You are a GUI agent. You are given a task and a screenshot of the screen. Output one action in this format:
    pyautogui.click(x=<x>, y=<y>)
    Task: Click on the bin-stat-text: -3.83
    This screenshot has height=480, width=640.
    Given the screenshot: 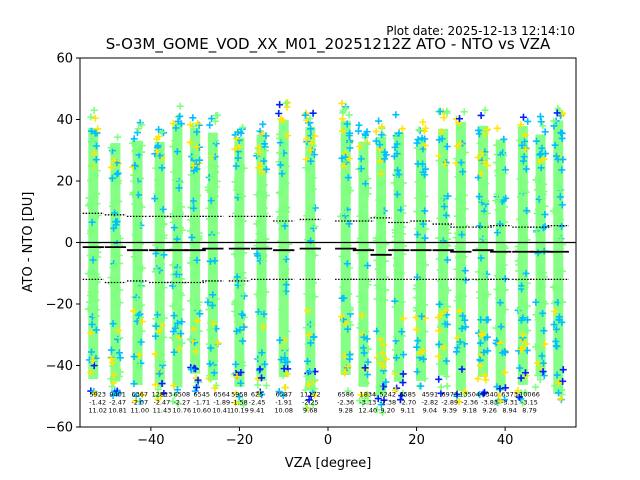 What is the action you would take?
    pyautogui.click(x=489, y=402)
    